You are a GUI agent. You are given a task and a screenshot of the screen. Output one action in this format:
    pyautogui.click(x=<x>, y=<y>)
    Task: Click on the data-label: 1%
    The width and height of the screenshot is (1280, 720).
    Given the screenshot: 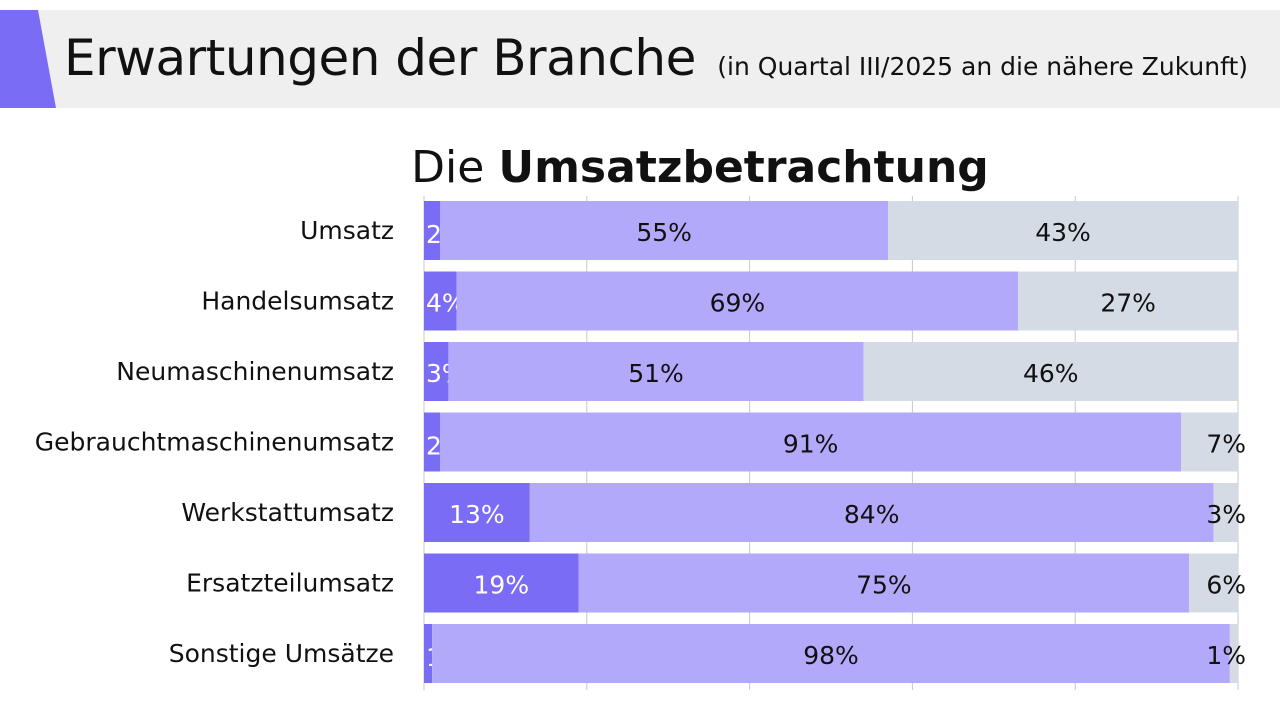 What is the action you would take?
    pyautogui.click(x=1226, y=655)
    